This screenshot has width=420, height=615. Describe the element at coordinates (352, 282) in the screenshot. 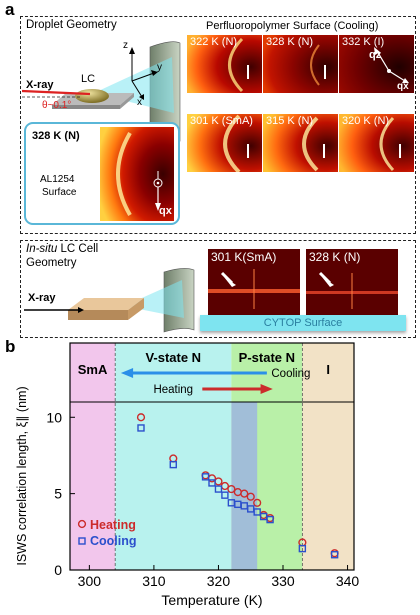

I see `cell-tile-328k: 328 K (N)` at that location.